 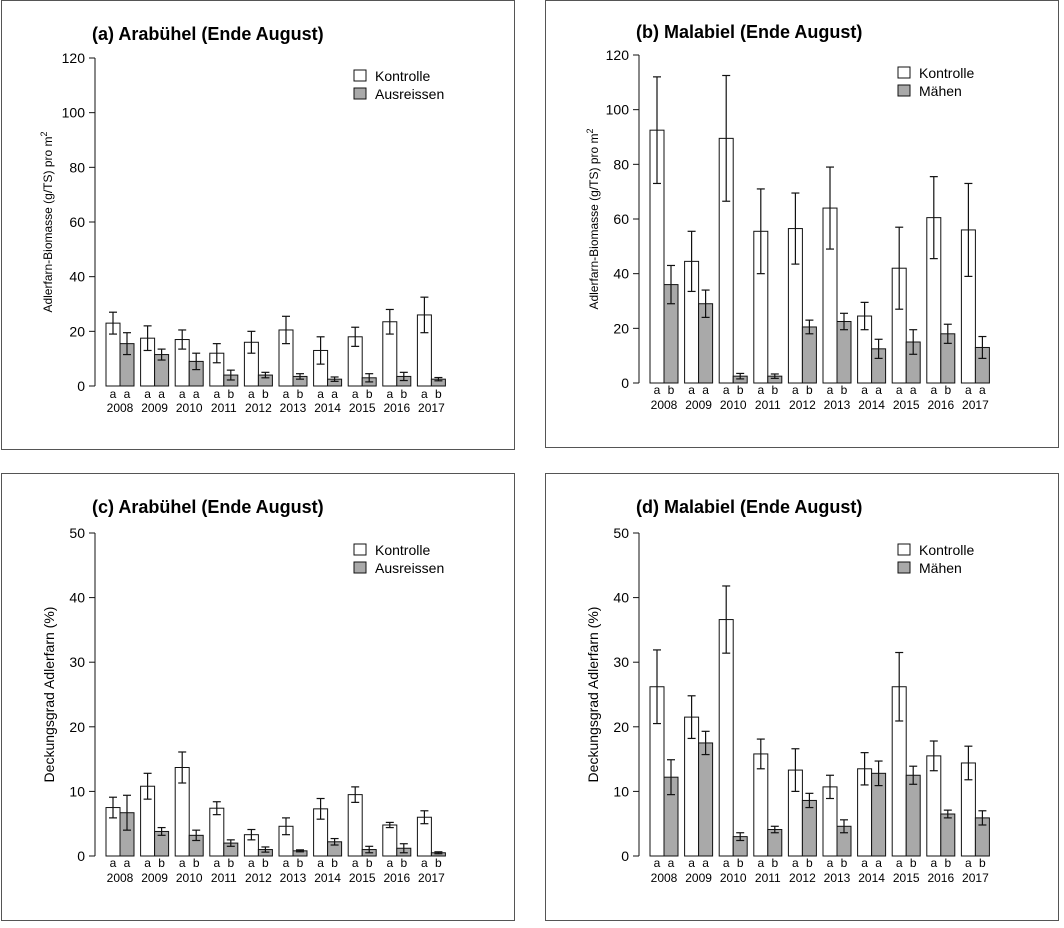 What do you see at coordinates (749, 32) in the screenshot?
I see `chart-title: (b) Malabiel (Ende August)` at bounding box center [749, 32].